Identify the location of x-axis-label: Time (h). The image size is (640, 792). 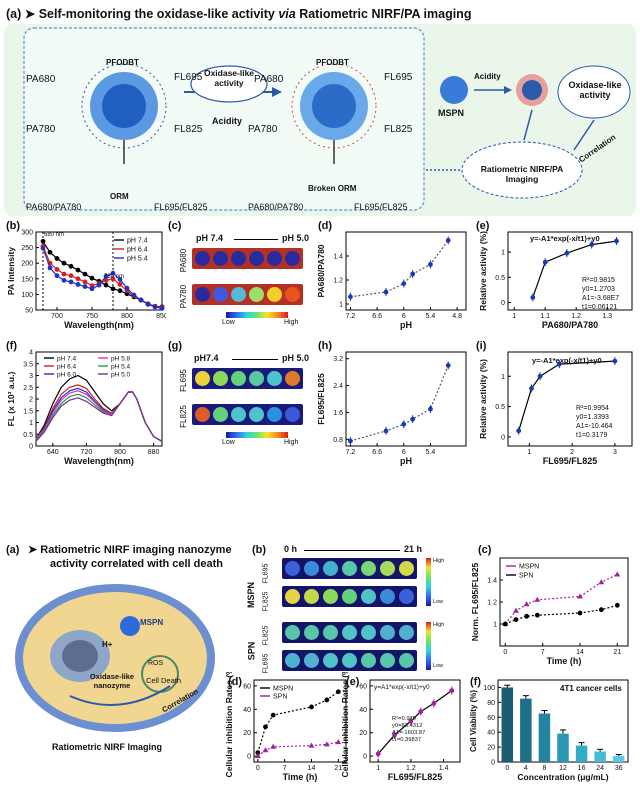
(564, 661).